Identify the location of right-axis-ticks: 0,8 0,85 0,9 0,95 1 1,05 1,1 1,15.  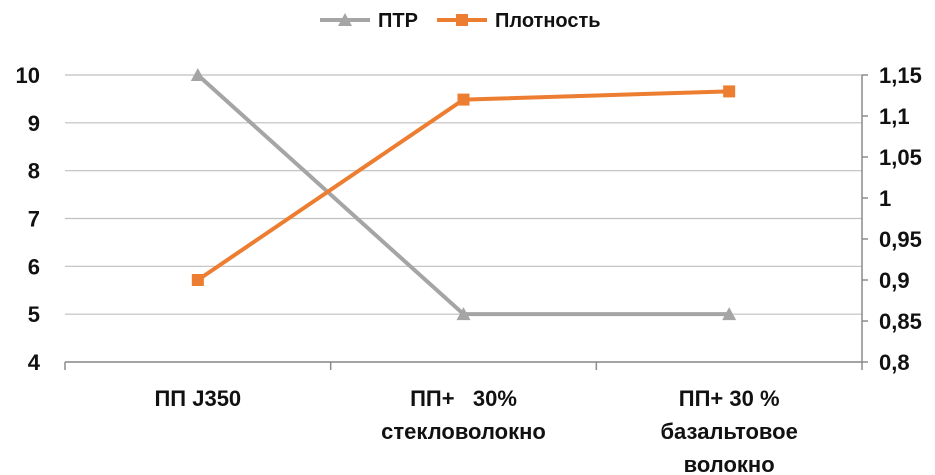
(900, 219).